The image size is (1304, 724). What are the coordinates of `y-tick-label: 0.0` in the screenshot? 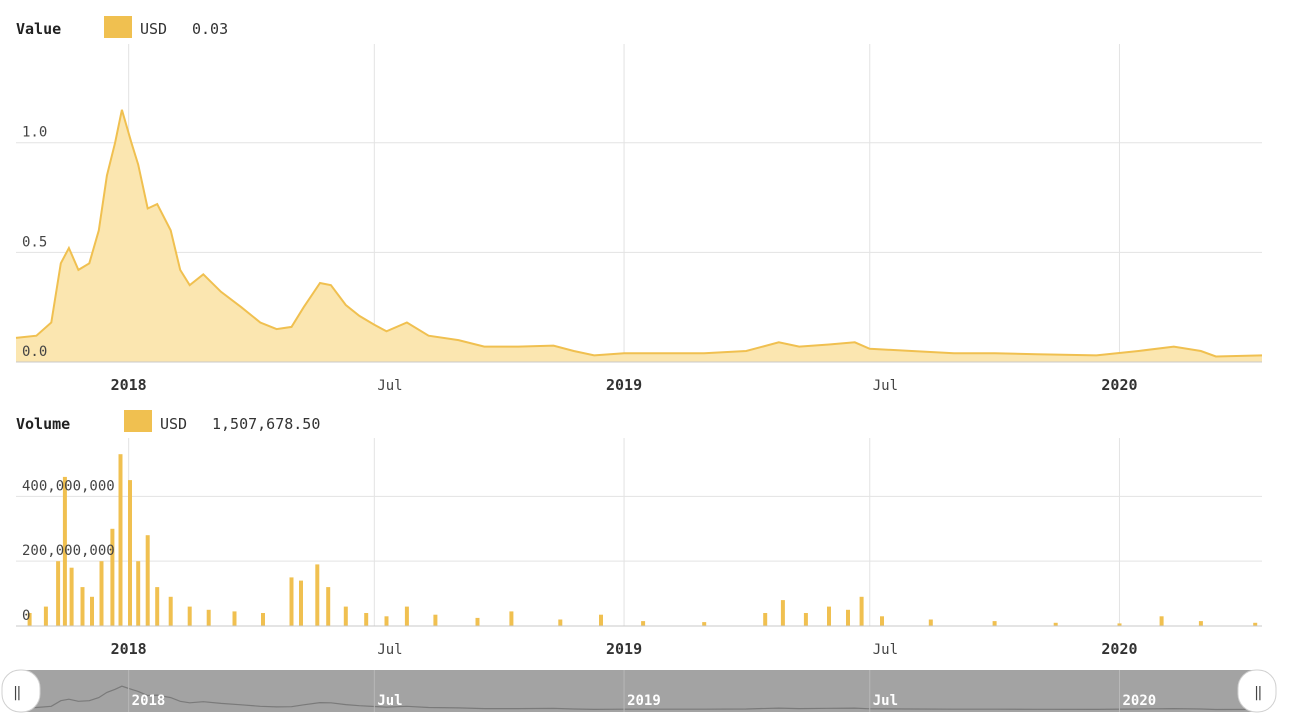 It's located at (34, 352).